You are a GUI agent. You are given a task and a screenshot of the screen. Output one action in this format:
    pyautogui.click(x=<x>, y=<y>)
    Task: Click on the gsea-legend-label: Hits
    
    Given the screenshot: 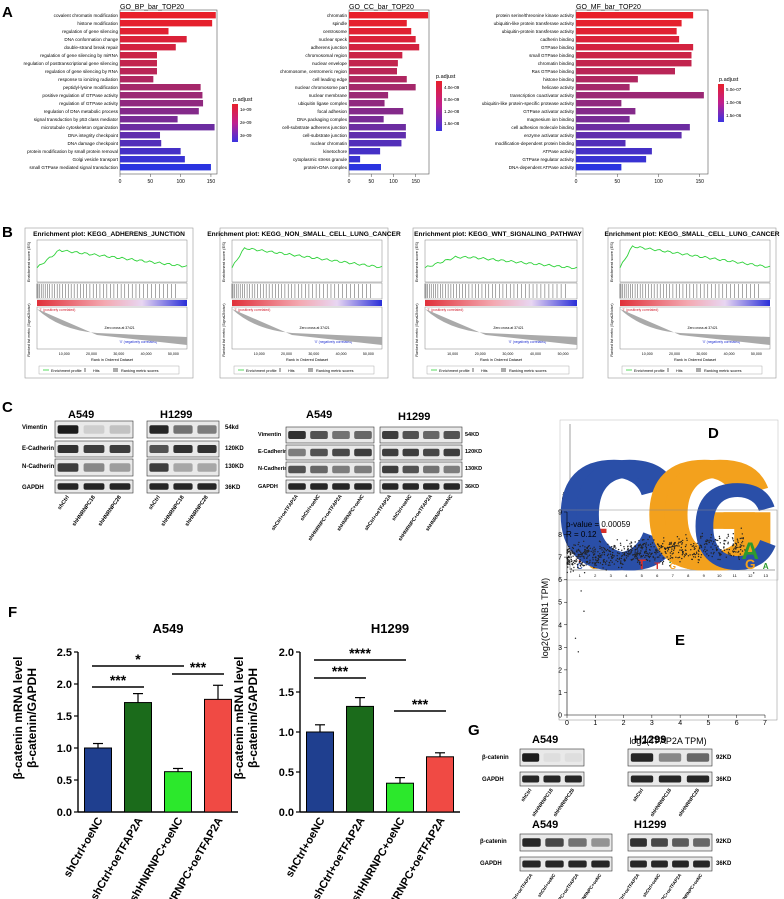 What is the action you would take?
    pyautogui.click(x=484, y=371)
    